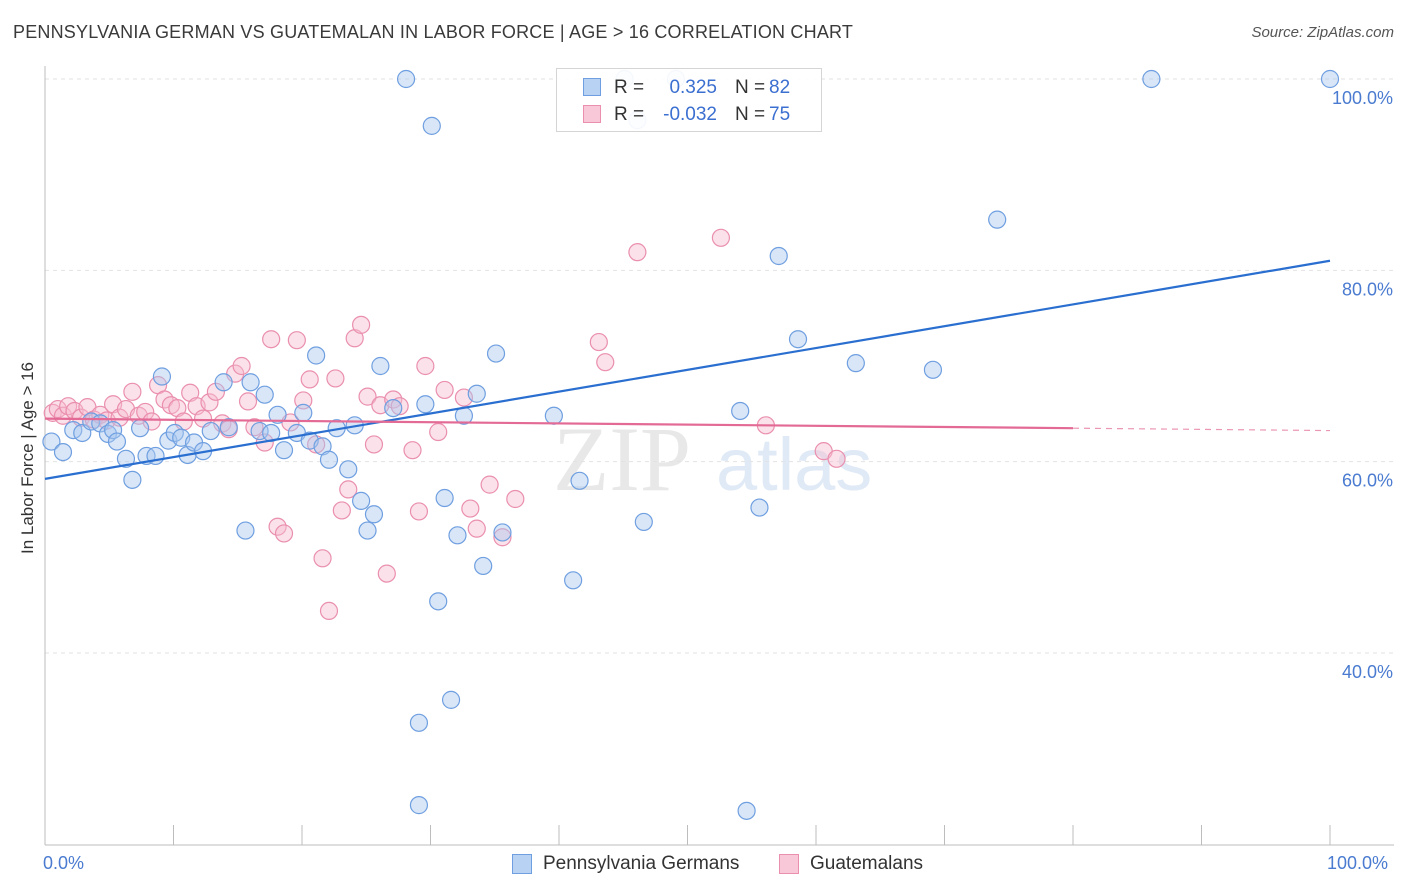 This screenshot has width=1406, height=892. I want to click on stats-row-guatemalan: R = -0.032 N = 75, so click(689, 115).